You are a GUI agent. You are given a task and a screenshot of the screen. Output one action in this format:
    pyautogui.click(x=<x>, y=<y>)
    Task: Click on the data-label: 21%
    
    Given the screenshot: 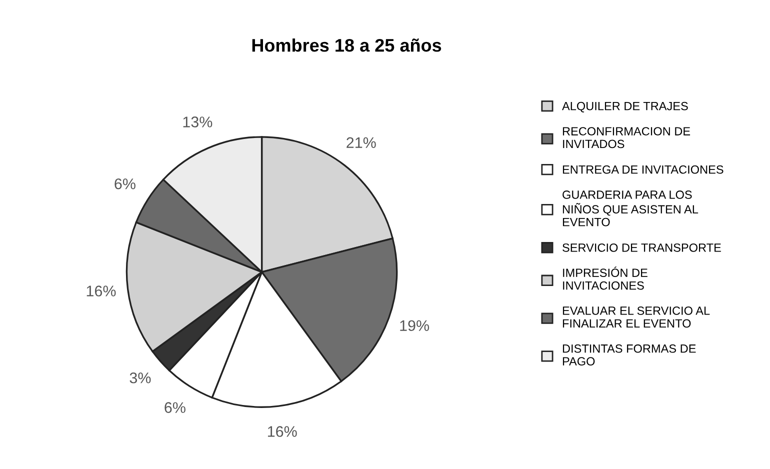 What is the action you would take?
    pyautogui.click(x=361, y=142)
    